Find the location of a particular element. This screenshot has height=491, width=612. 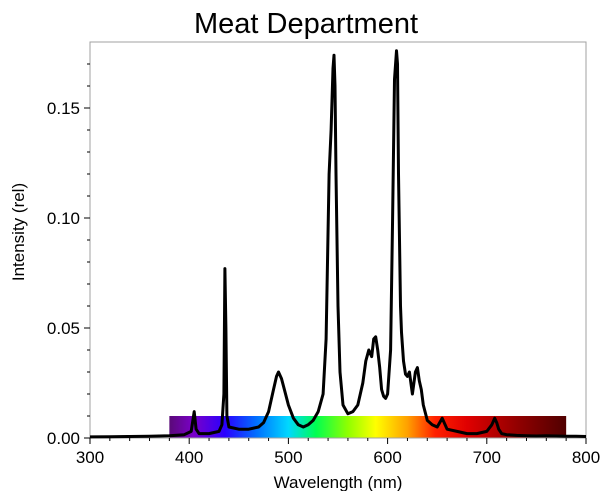

x-tick-label: 600 is located at coordinates (387, 457).